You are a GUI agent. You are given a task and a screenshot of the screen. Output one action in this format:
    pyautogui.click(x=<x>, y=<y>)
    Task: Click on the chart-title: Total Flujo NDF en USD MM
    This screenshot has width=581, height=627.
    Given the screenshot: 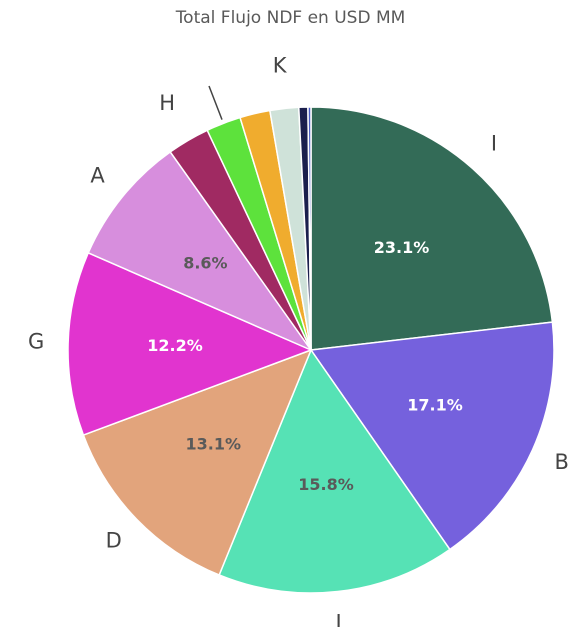 What is the action you would take?
    pyautogui.click(x=290, y=18)
    